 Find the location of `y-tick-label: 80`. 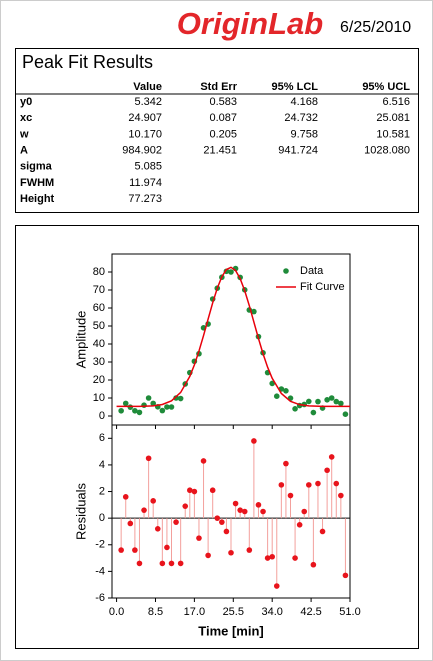

y-tick-label: 80 is located at coordinates (99, 272).